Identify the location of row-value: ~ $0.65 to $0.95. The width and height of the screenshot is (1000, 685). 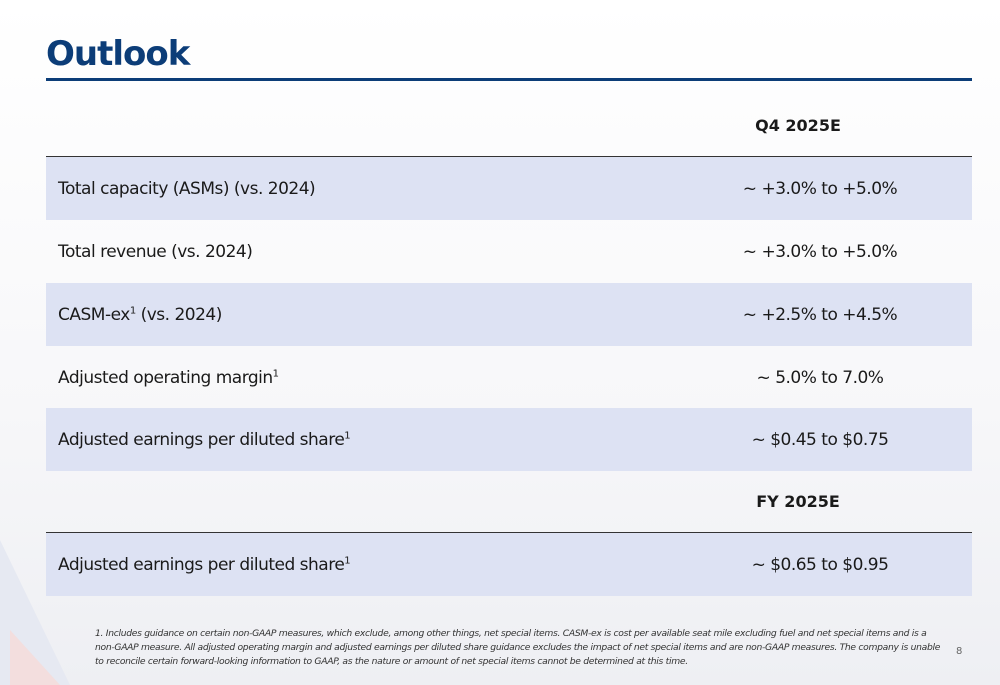
(820, 564).